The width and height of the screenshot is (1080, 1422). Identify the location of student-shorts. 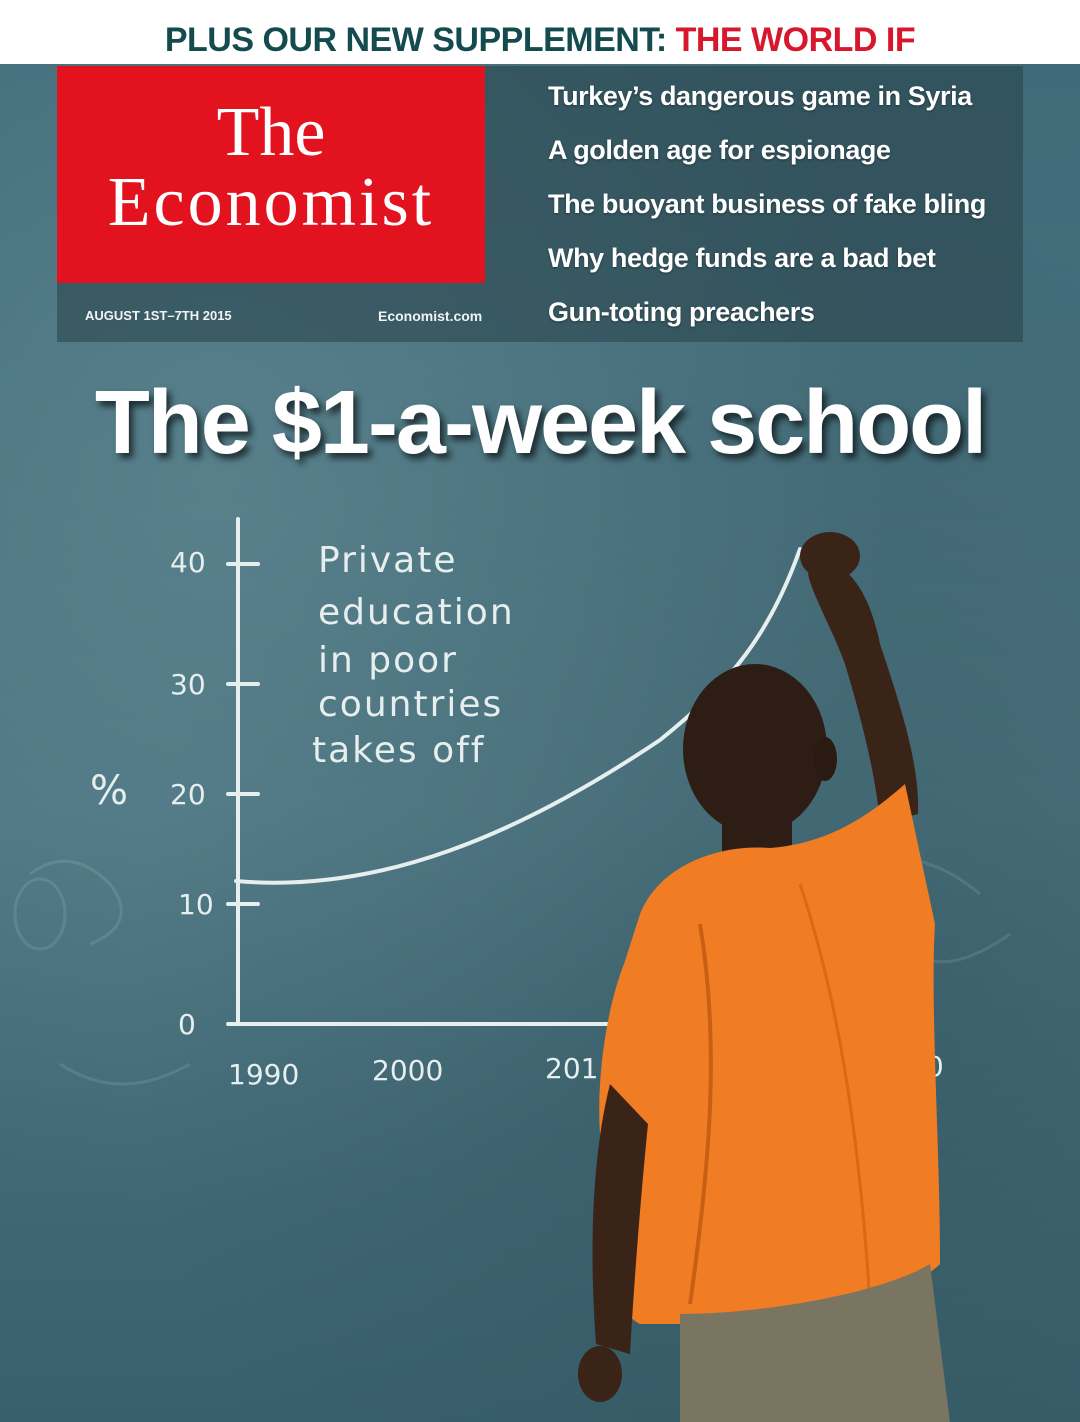
(815, 1343).